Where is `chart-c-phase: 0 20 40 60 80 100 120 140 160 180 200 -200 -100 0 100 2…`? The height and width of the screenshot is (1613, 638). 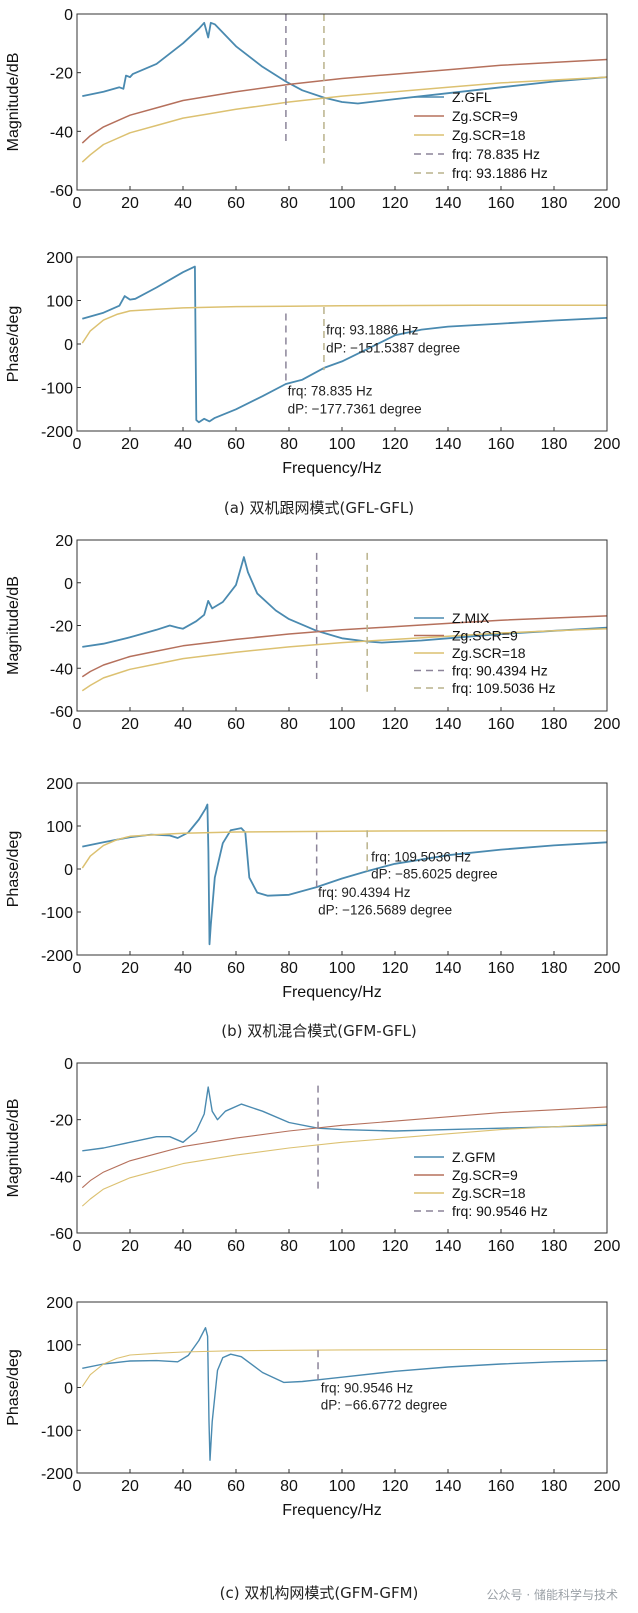 chart-c-phase: 0 20 40 60 80 100 120 140 160 180 200 -200 -100 0 100 2… is located at coordinates (312, 1407).